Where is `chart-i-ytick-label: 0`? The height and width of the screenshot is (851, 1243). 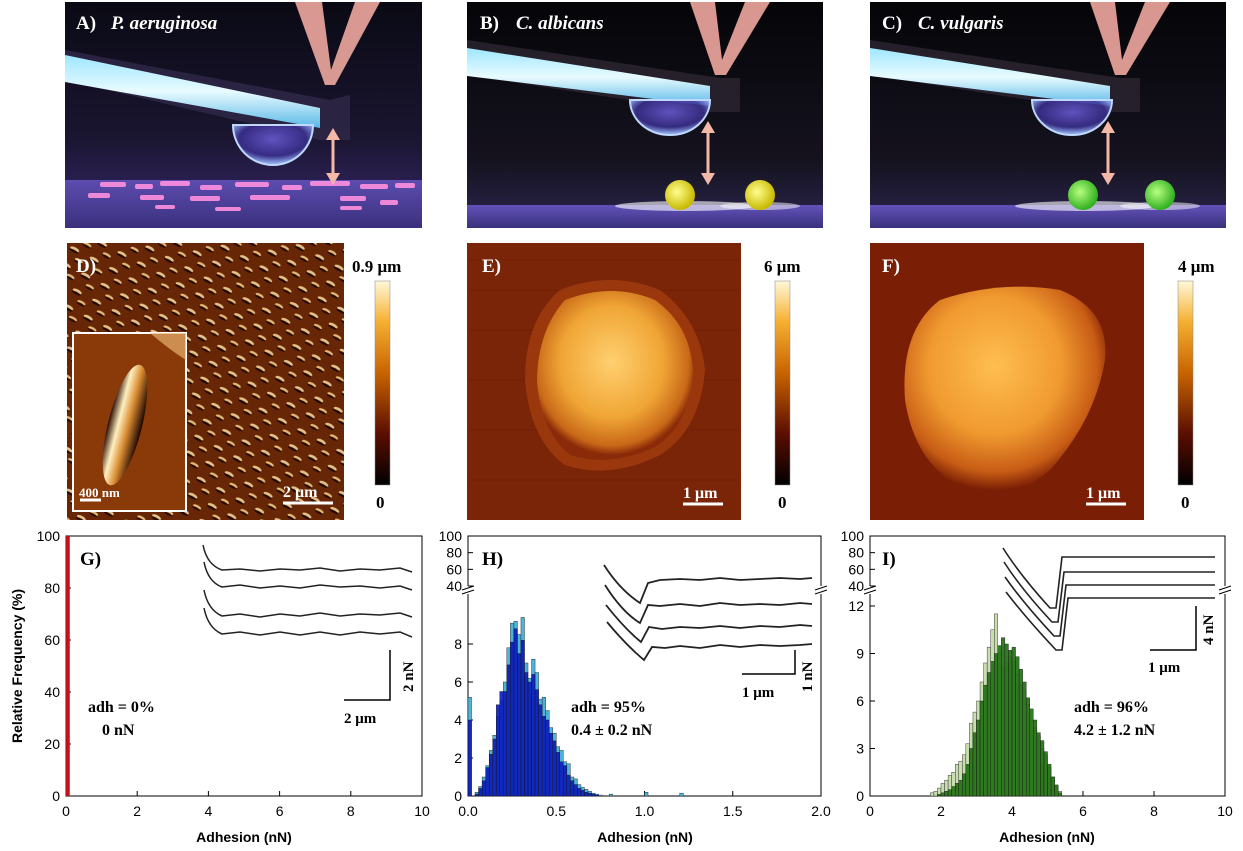 chart-i-ytick-label: 0 is located at coordinates (860, 796).